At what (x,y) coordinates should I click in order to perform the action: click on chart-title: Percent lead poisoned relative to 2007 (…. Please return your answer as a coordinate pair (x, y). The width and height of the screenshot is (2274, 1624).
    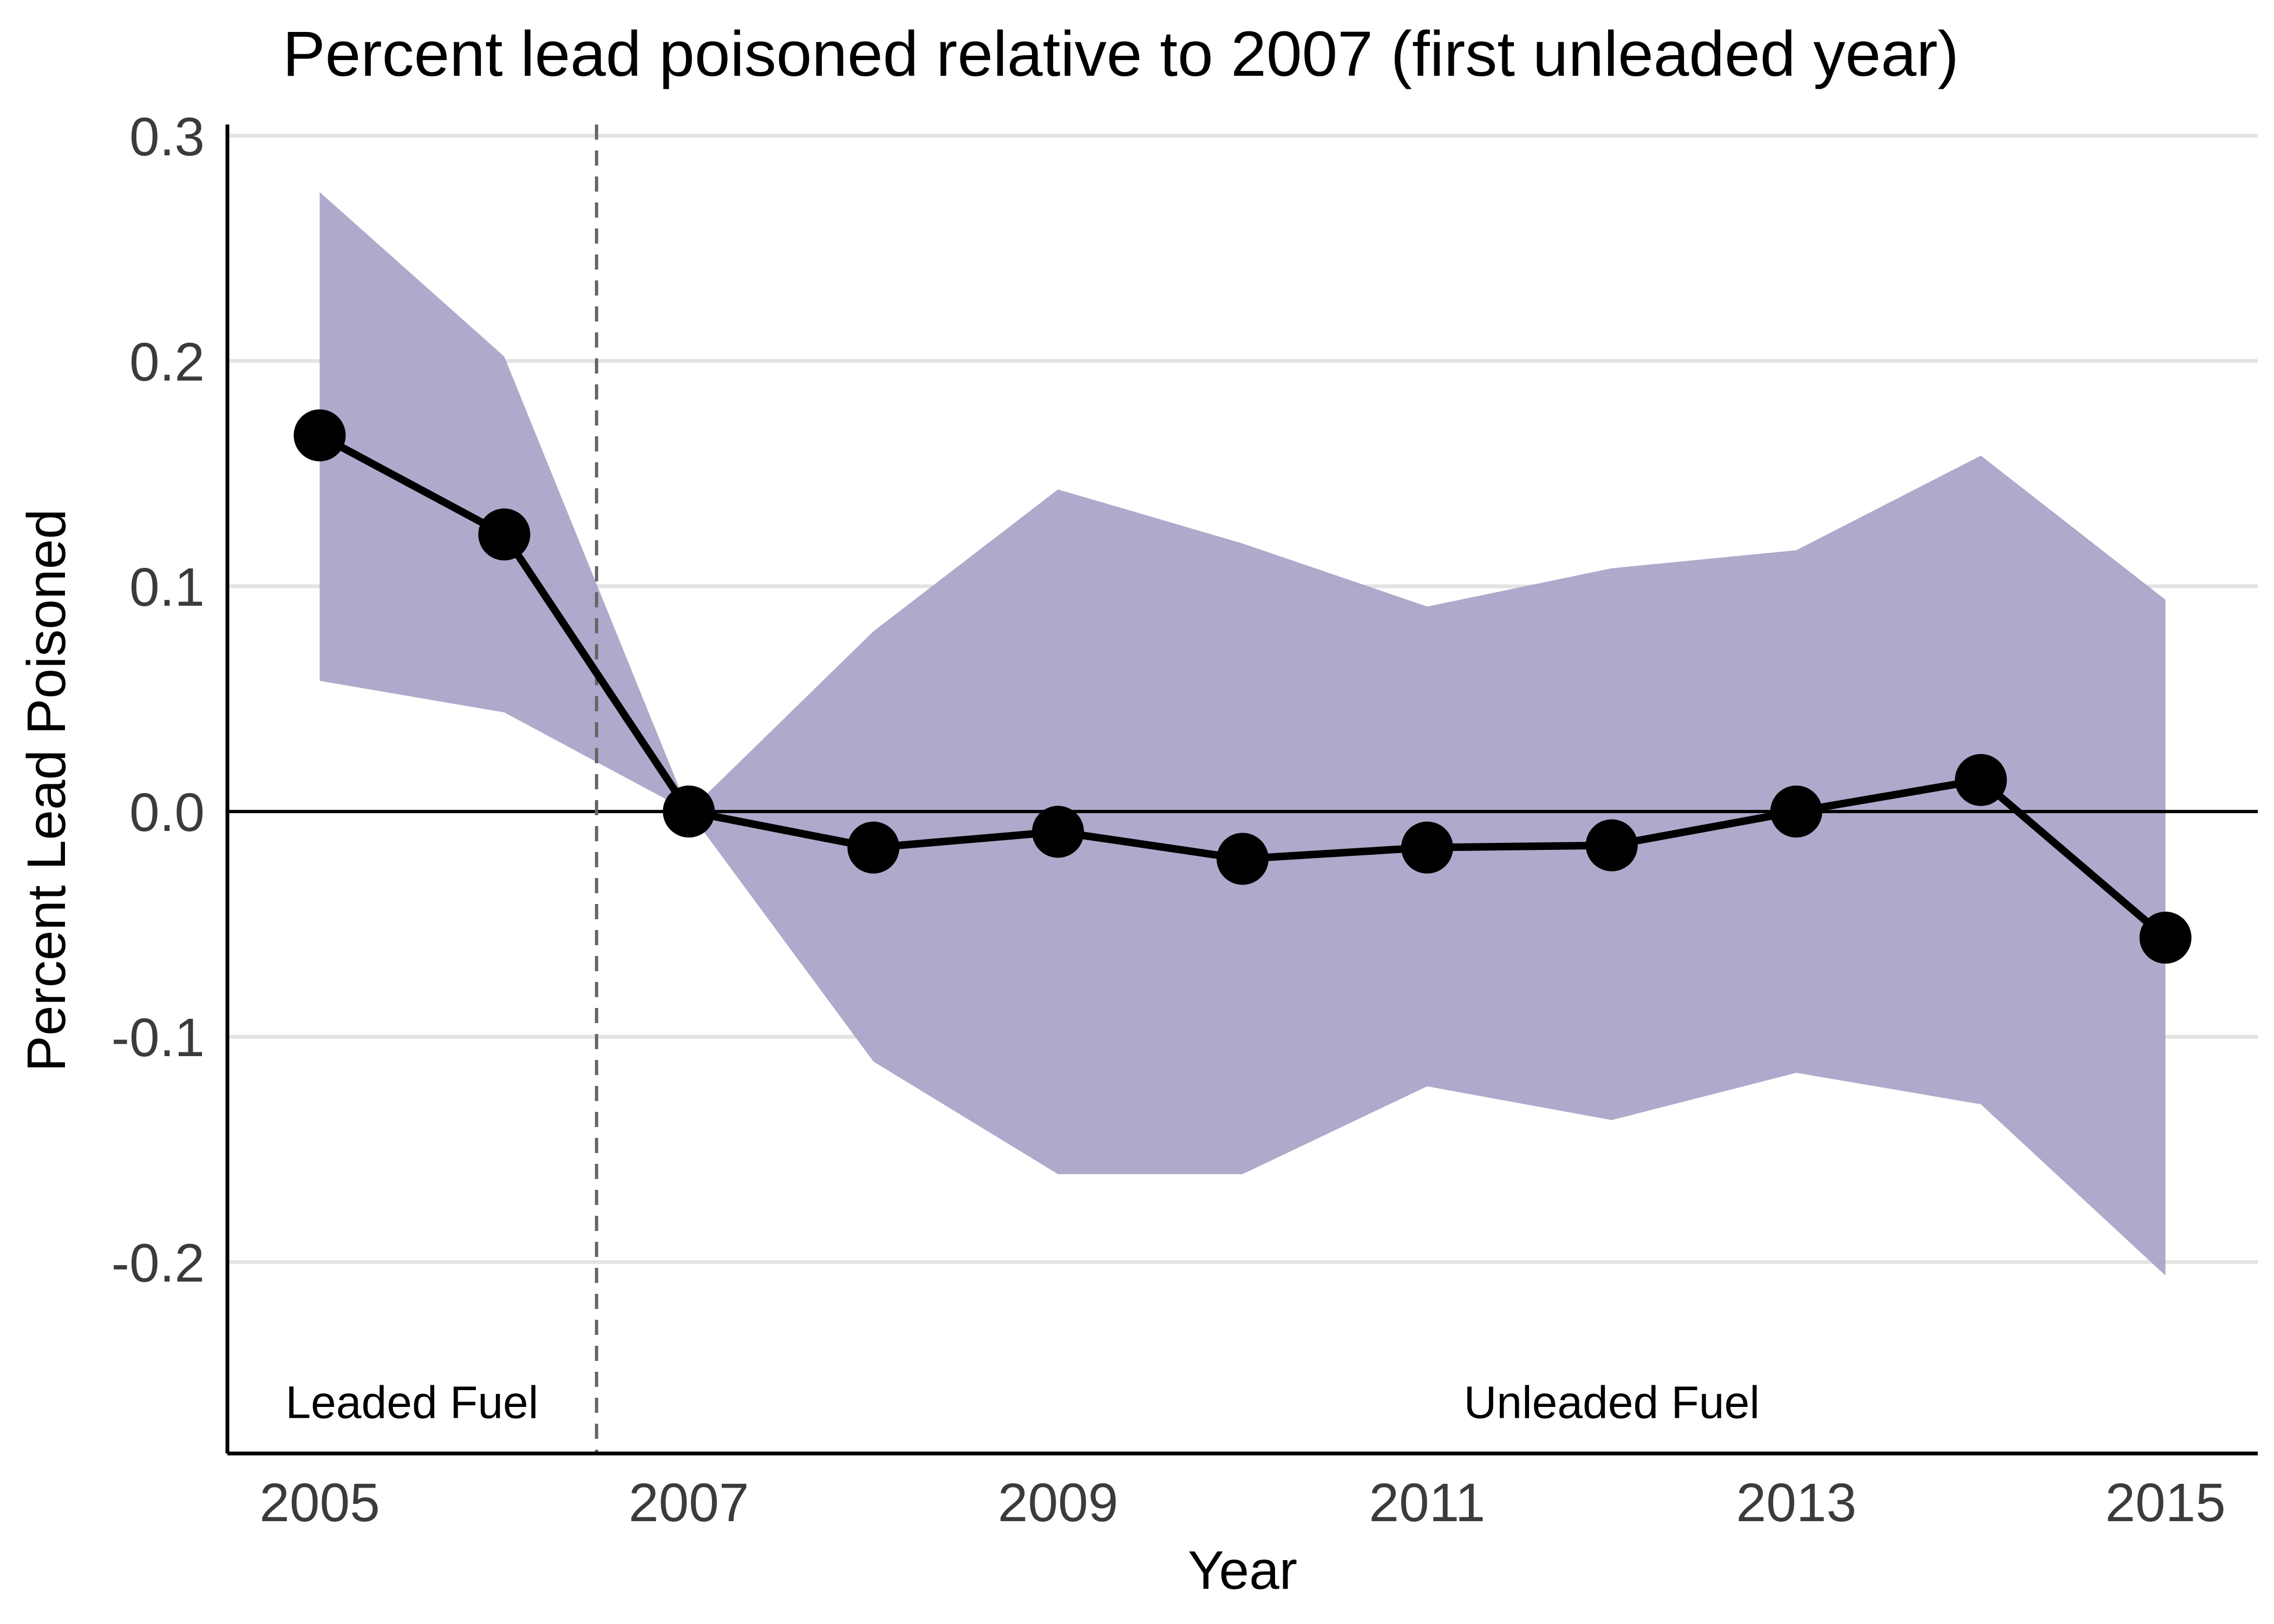
    Looking at the image, I should click on (1121, 54).